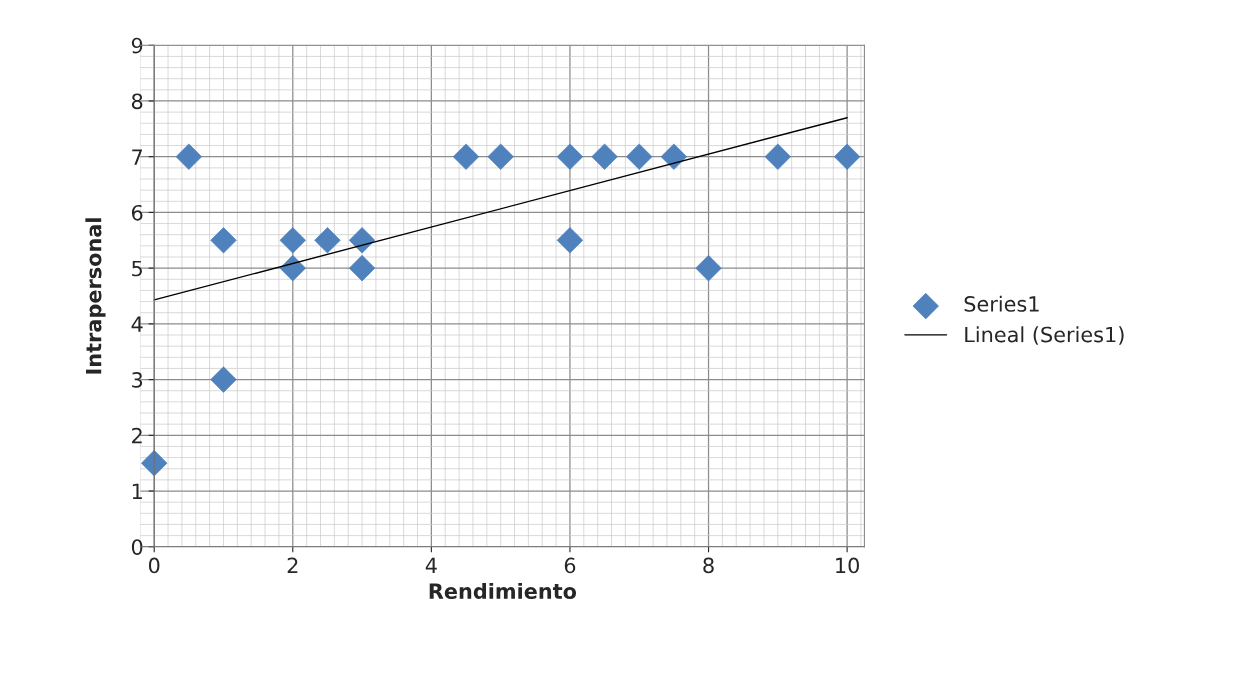  What do you see at coordinates (431, 565) in the screenshot?
I see `x-tick-label: 4` at bounding box center [431, 565].